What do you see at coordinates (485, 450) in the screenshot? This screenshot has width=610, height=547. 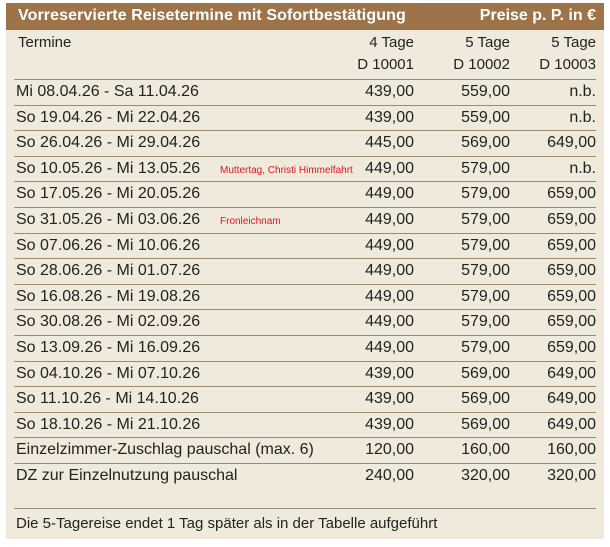 I see `price-5-tage-d10002: 160,00` at bounding box center [485, 450].